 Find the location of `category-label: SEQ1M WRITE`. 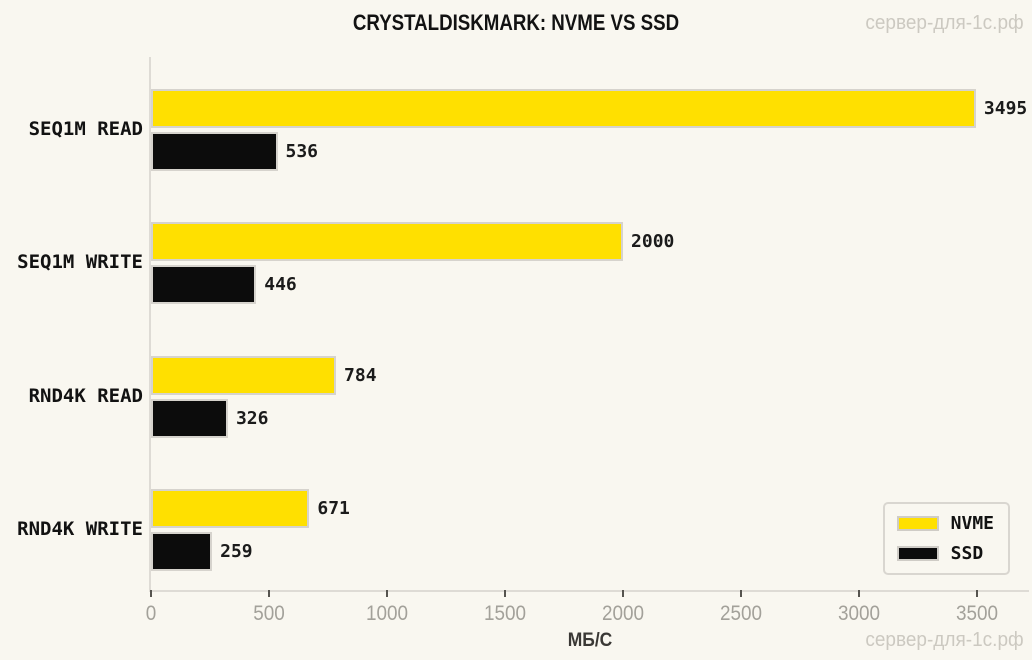

category-label: SEQ1M WRITE is located at coordinates (80, 262).